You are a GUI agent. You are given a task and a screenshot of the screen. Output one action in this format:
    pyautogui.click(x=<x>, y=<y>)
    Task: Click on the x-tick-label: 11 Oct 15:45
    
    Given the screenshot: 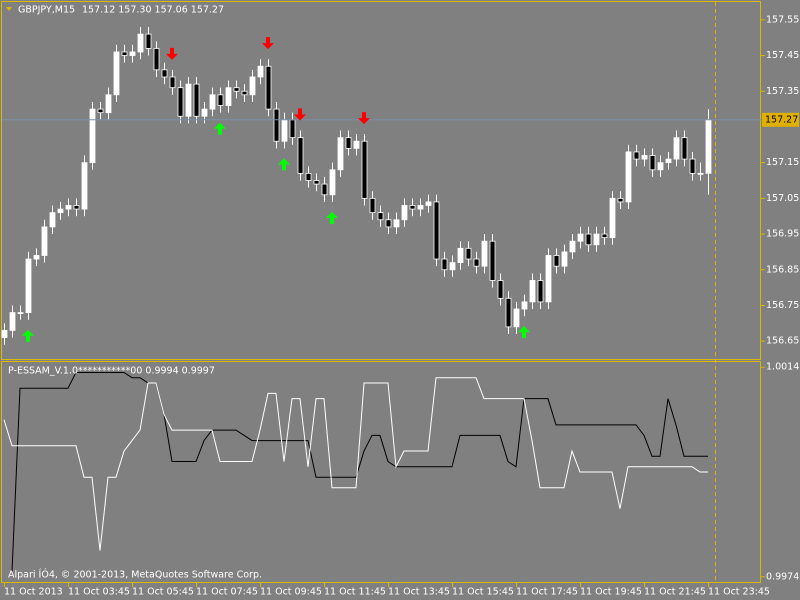 What is the action you would take?
    pyautogui.click(x=483, y=592)
    